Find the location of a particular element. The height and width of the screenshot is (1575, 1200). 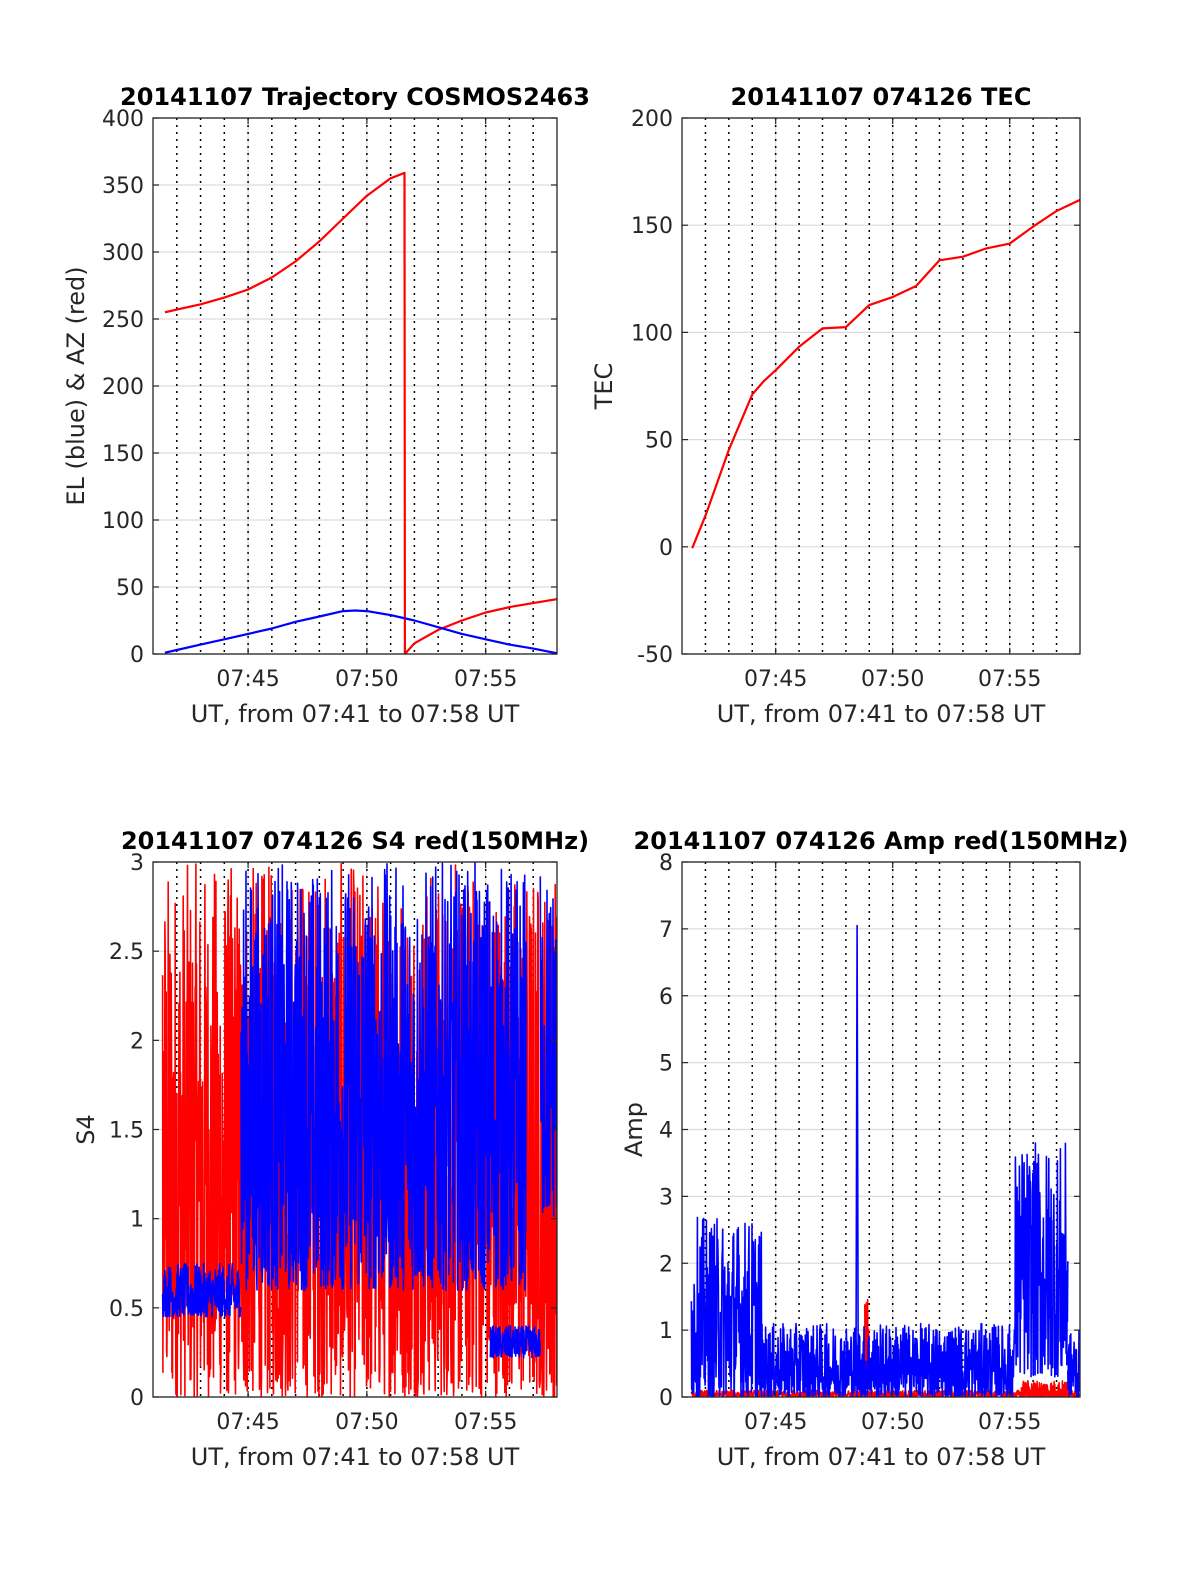

y-tick-label: 5 is located at coordinates (666, 1064).